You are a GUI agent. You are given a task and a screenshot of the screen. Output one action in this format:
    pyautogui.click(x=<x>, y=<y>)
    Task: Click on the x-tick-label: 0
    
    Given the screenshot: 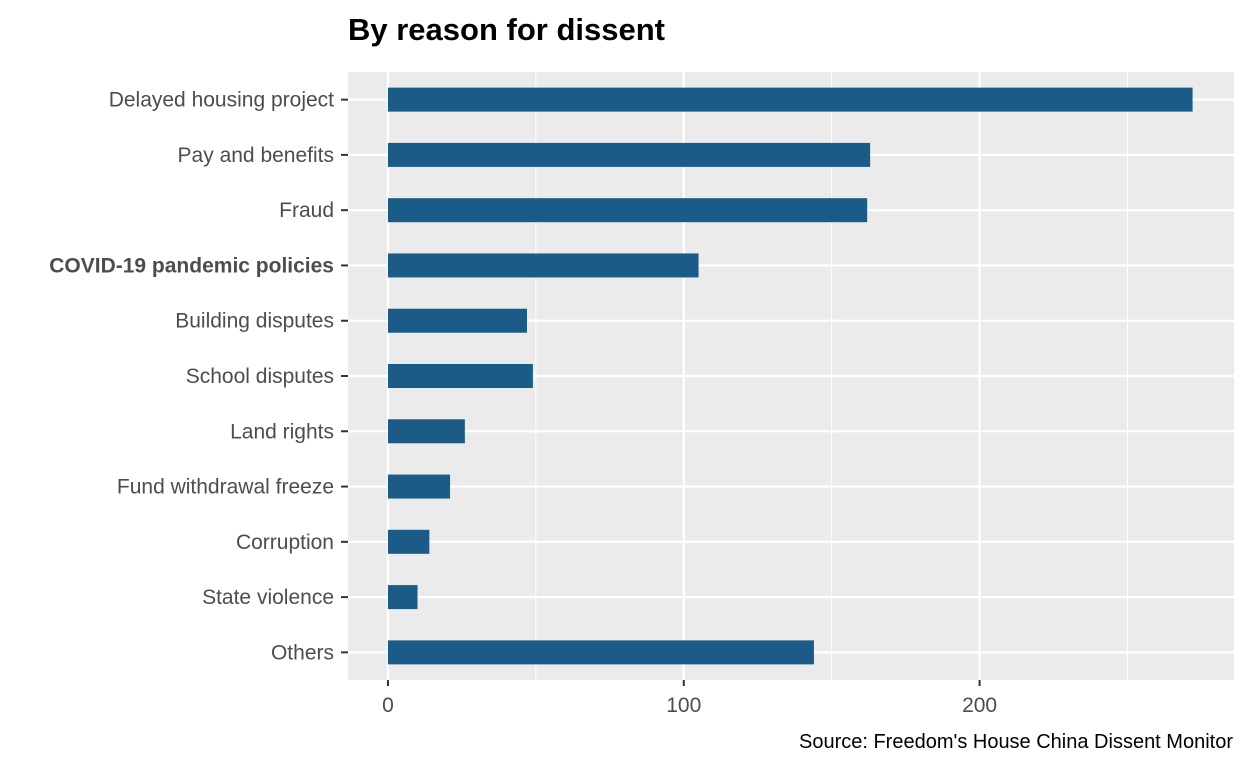 What is the action you would take?
    pyautogui.click(x=388, y=705)
    